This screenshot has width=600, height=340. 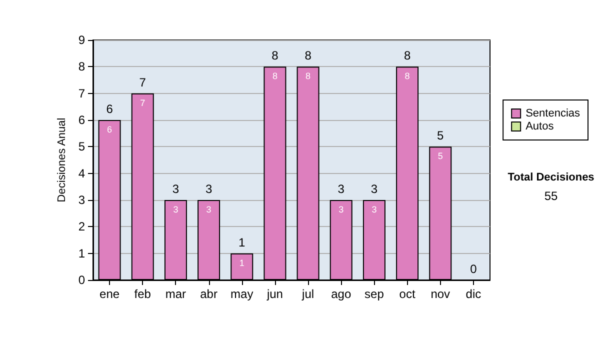 I want to click on text: Total Decisiones, so click(x=551, y=178).